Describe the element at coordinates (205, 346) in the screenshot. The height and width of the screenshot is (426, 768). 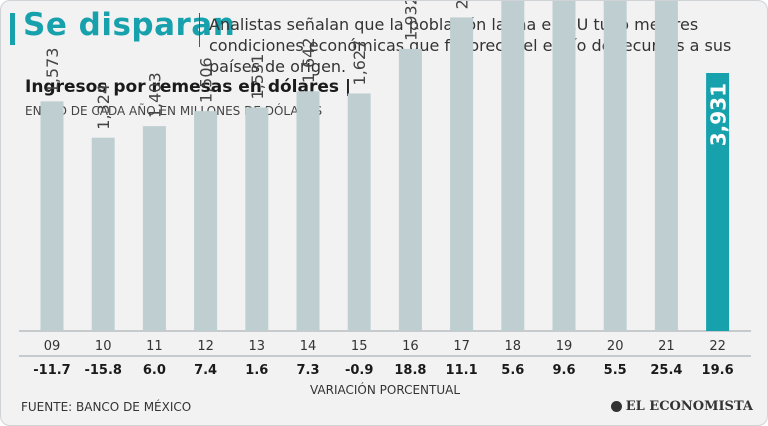
I see `year-label-12: 12` at that location.